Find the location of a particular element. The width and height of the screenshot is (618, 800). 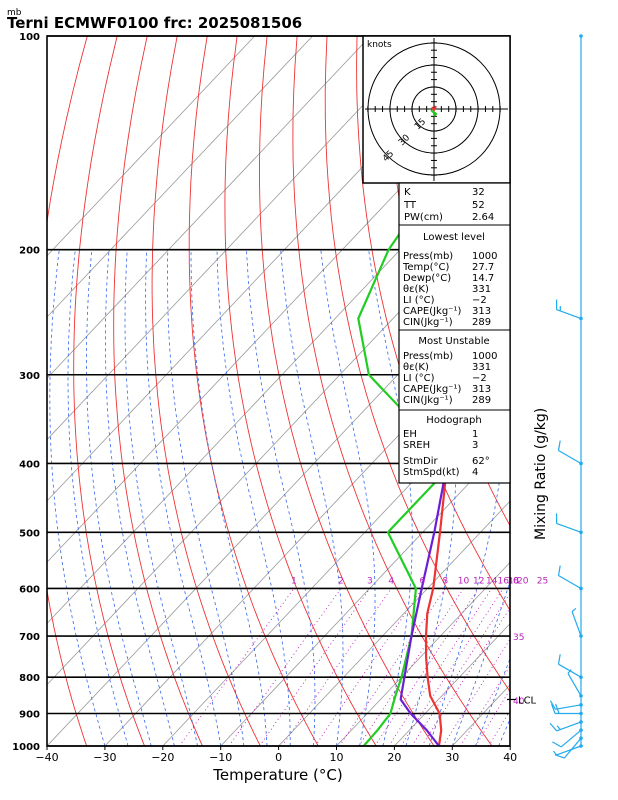

ll-row-label: CIN(Jkg⁻¹) is located at coordinates (428, 322).